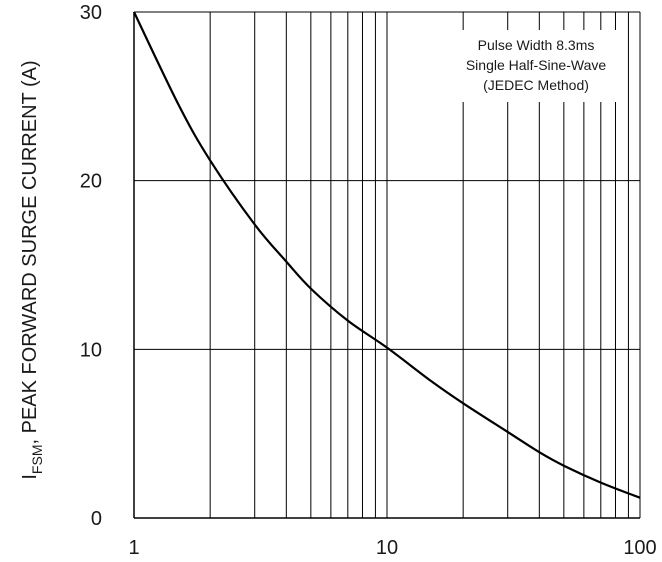 The image size is (662, 562). Describe the element at coordinates (536, 45) in the screenshot. I see `annotation-line: Pulse Width 8.3ms` at that location.